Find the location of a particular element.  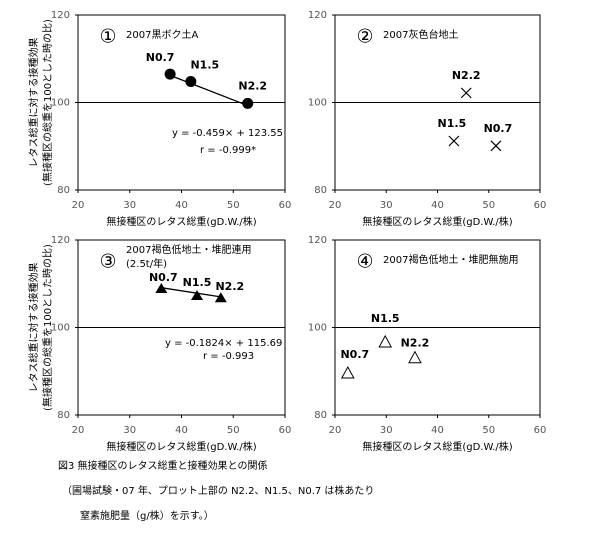

panel-number: ② is located at coordinates (364, 37).